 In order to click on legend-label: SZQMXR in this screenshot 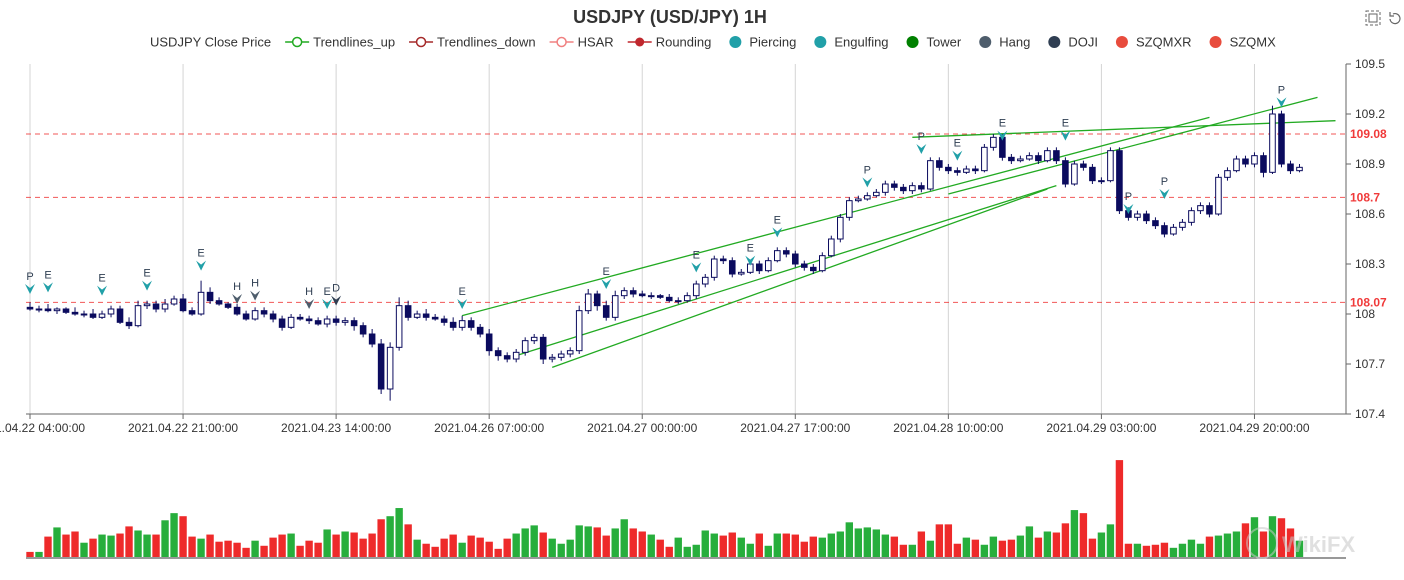, I will do `click(1164, 42)`.